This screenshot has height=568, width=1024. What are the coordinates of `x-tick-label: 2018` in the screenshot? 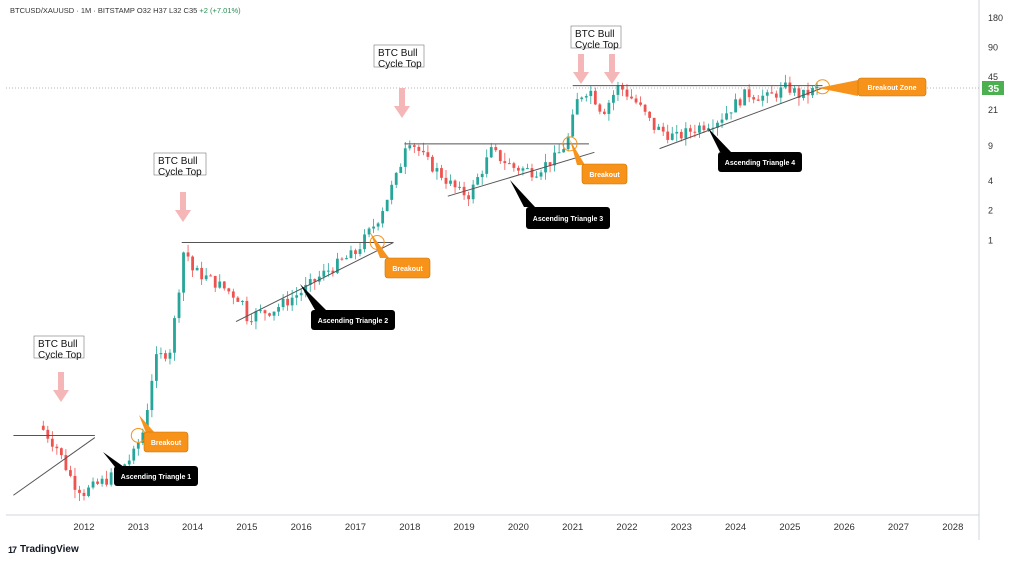 It's located at (409, 527).